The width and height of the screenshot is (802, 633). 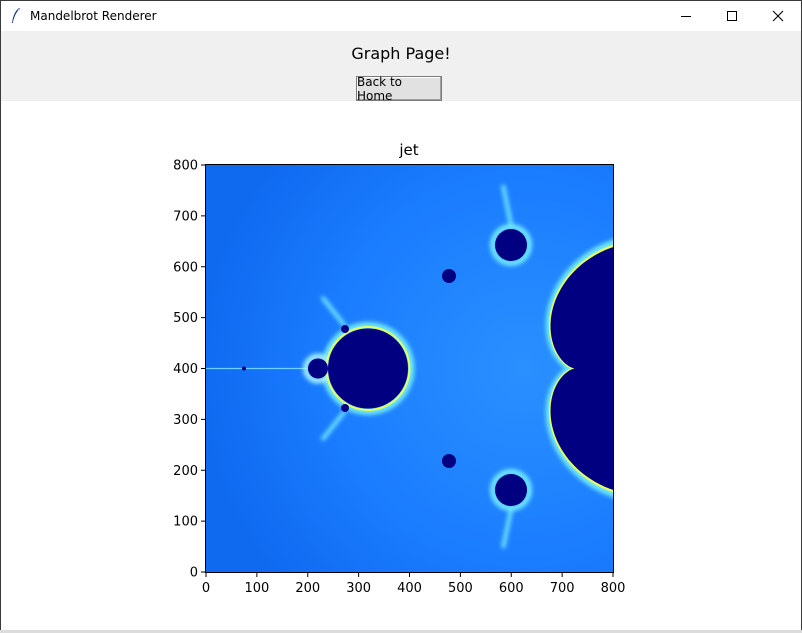 I want to click on y-axis: 0 100 200 300 400 500 600 700 800, so click(x=189, y=370).